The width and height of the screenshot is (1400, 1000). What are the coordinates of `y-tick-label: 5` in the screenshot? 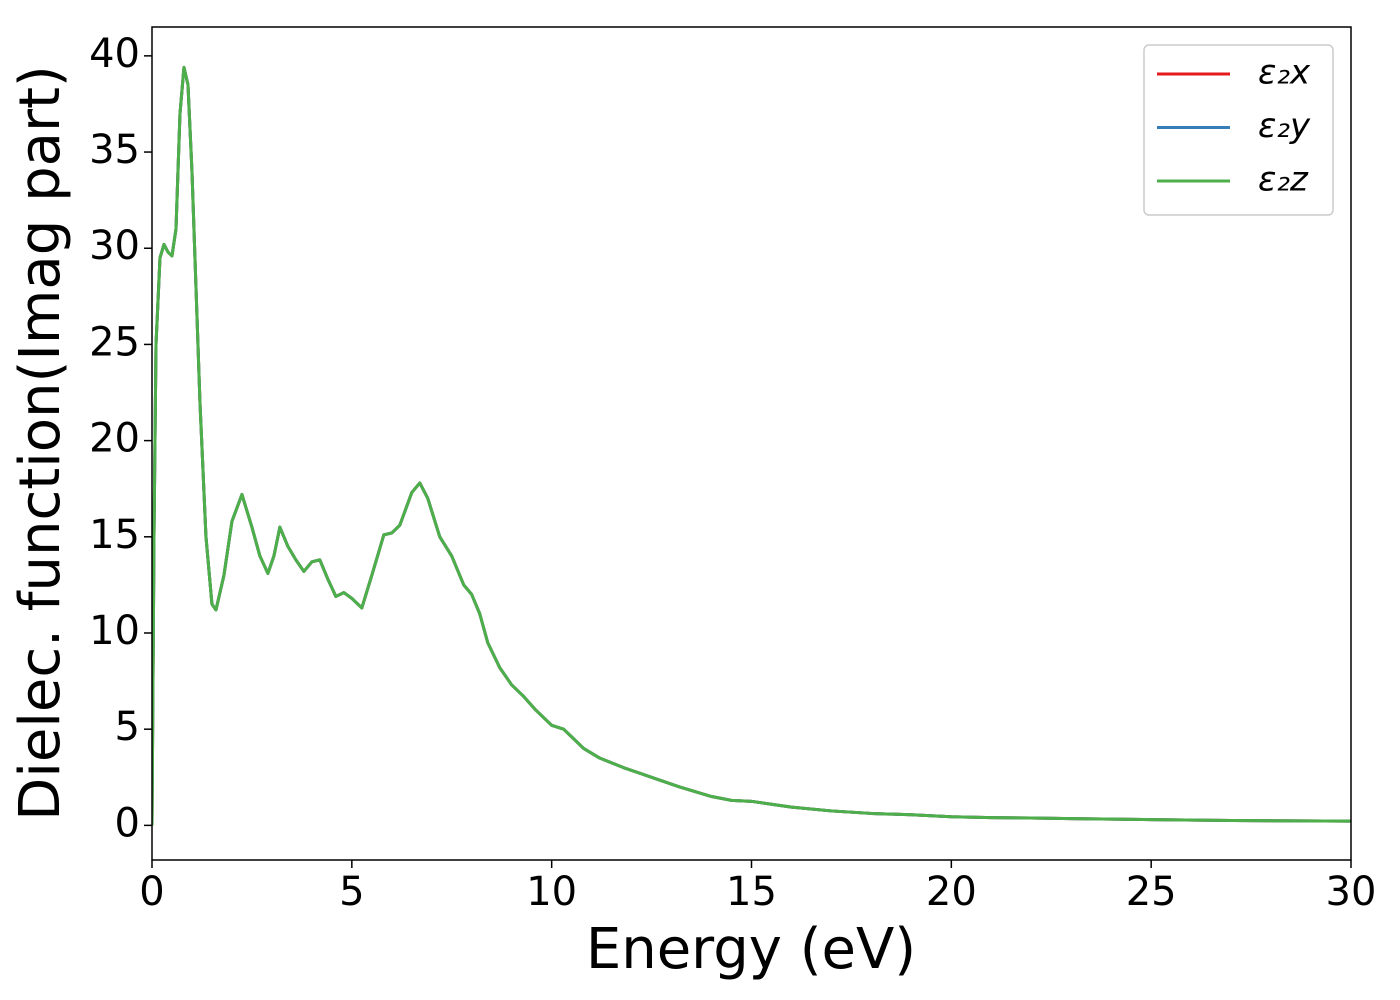 It's located at (127, 727).